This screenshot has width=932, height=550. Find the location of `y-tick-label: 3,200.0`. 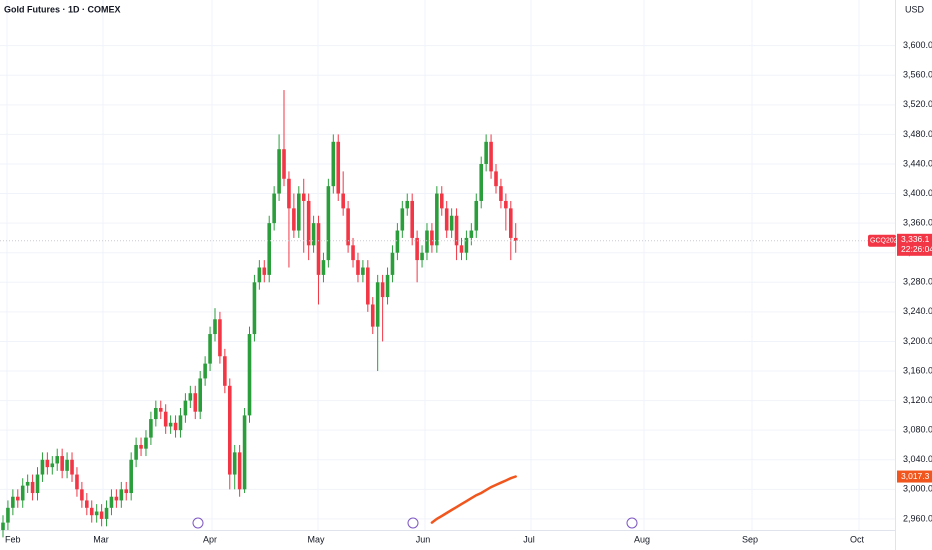

y-tick-label: 3,200.0 is located at coordinates (917, 341).